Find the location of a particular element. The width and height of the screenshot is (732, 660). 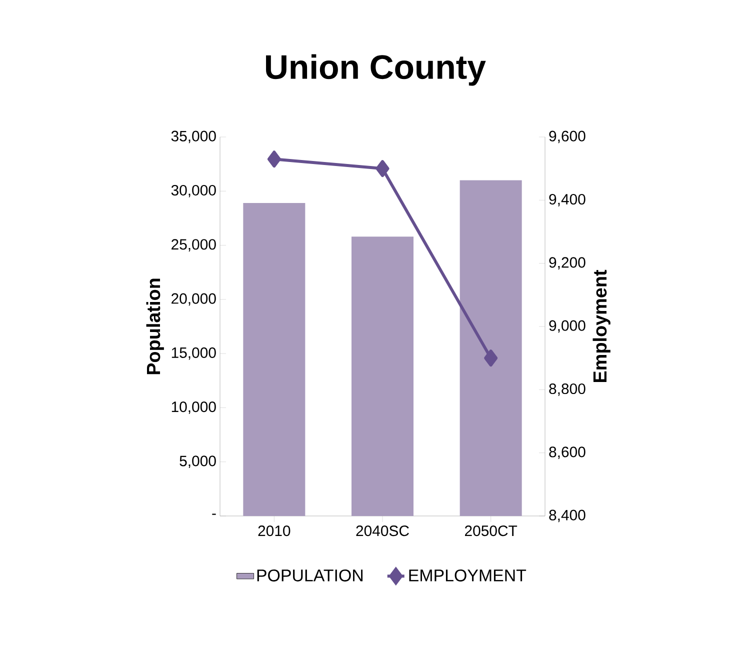

y2-tick-label: 9,400 is located at coordinates (567, 200).